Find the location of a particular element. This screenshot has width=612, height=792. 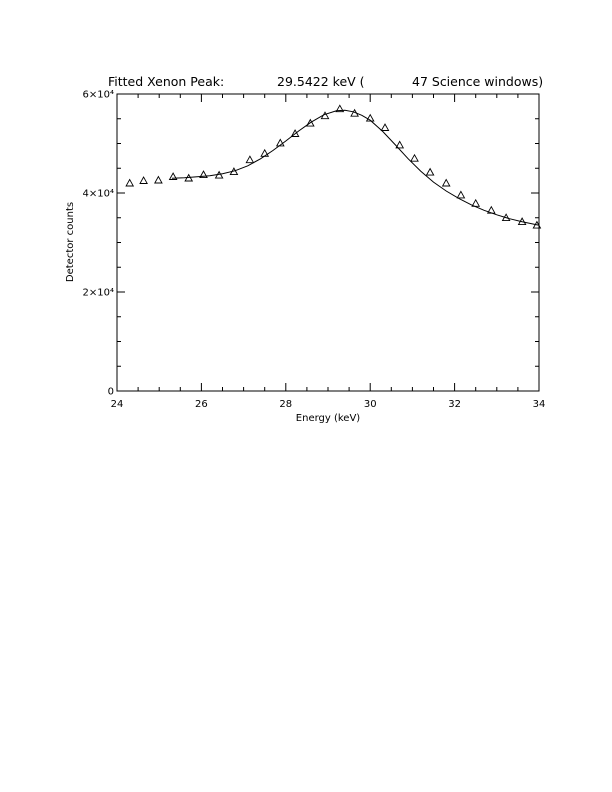

x-tick-label: 34 is located at coordinates (539, 404).